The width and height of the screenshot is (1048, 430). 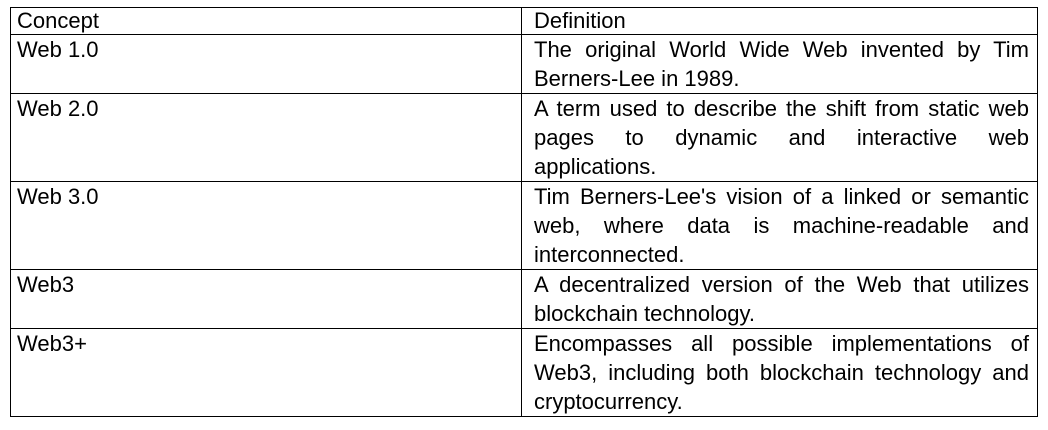 I want to click on concept-cell: Web3, so click(x=266, y=299).